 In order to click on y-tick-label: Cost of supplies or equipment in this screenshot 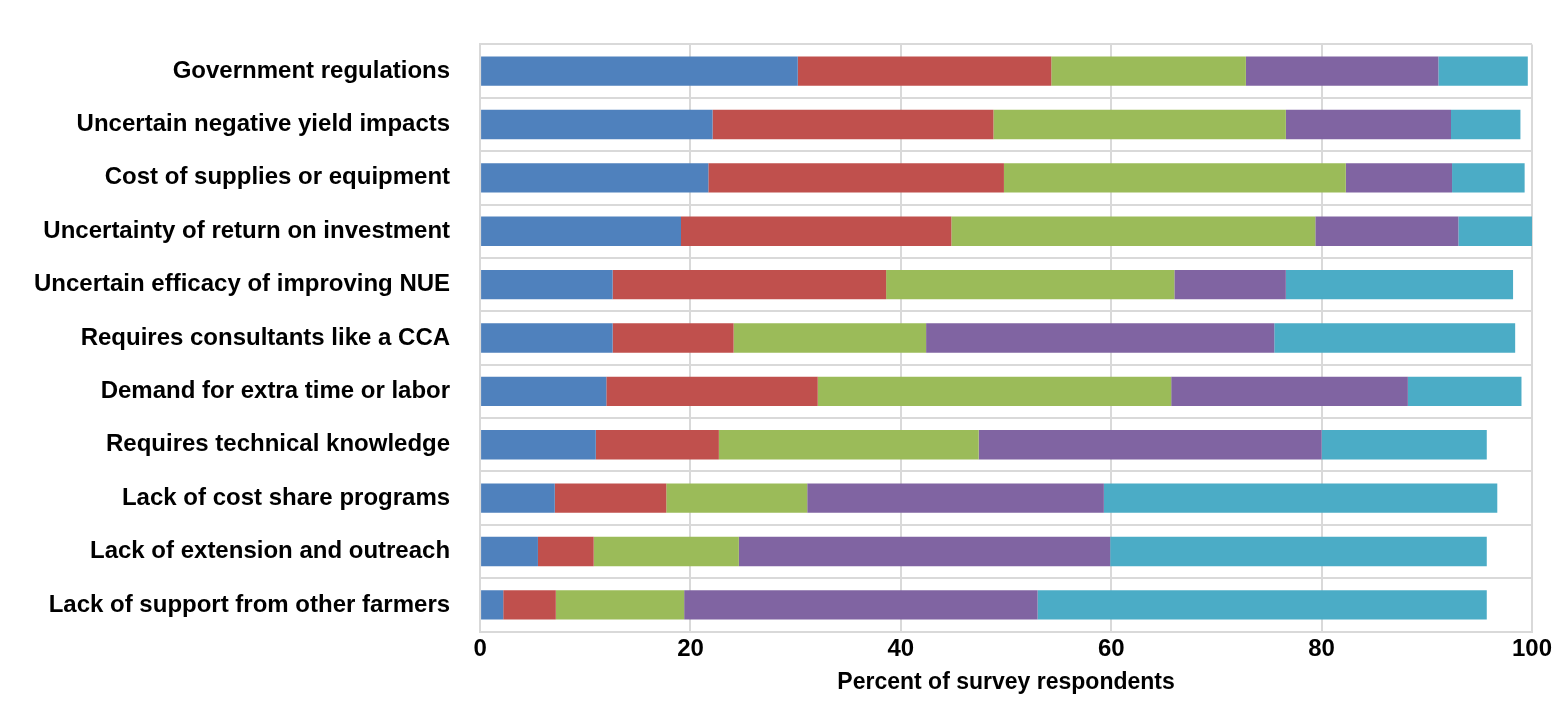, I will do `click(277, 176)`.